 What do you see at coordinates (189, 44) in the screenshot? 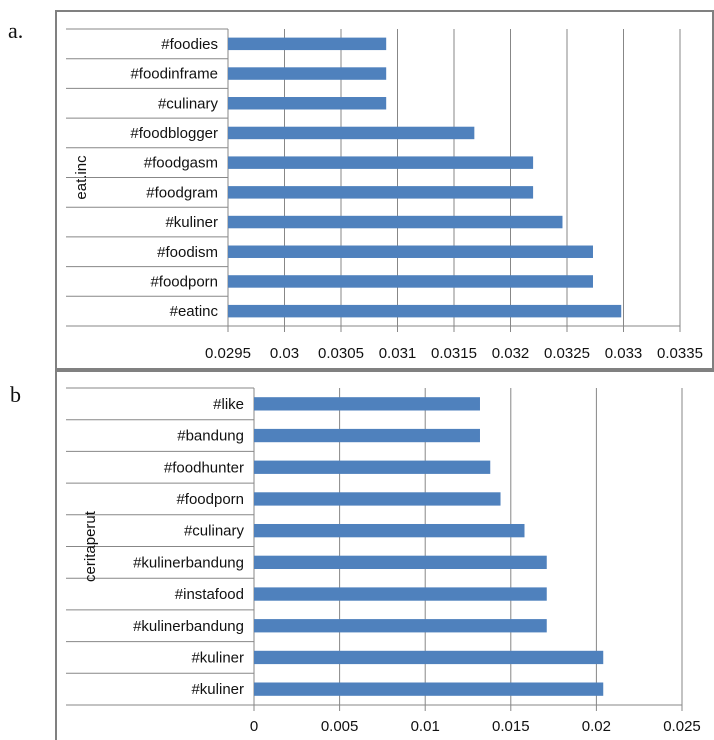
I see `category-label-a: #foodies` at bounding box center [189, 44].